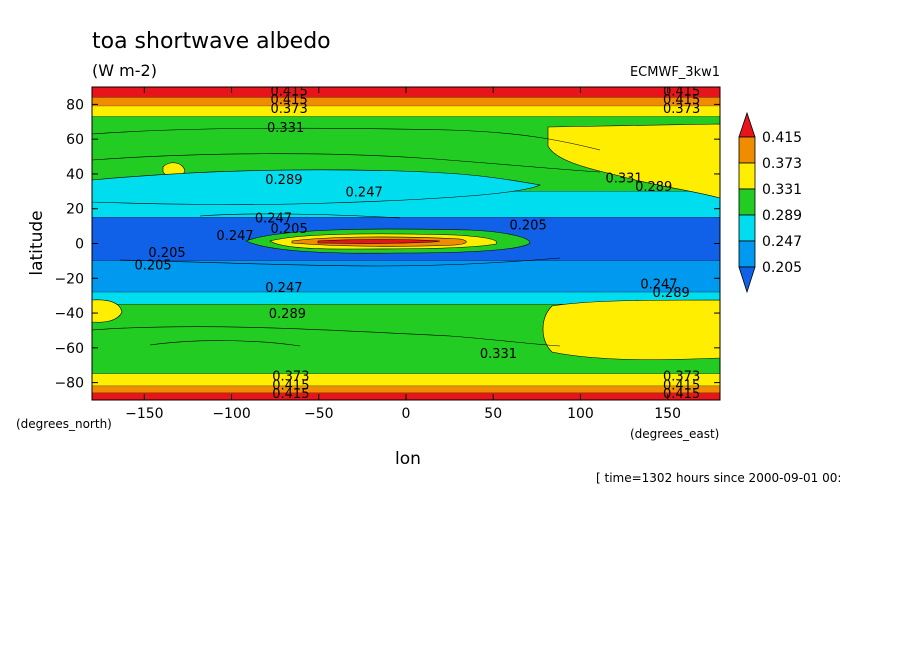 This screenshot has height=654, width=904. Describe the element at coordinates (231, 414) in the screenshot. I see `x-tick-label: −100` at that location.